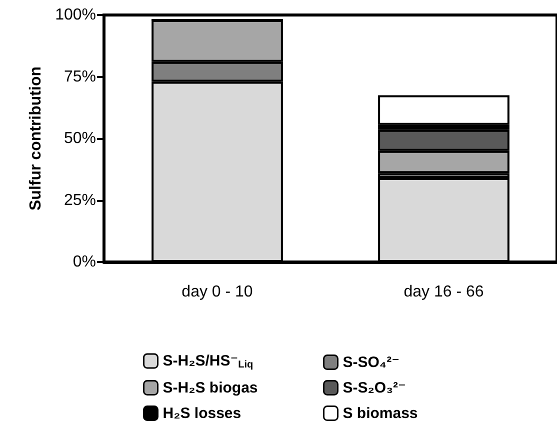 The height and width of the screenshot is (430, 557). What do you see at coordinates (374, 387) in the screenshot?
I see `legend-label: S-S₂O₃²⁻` at bounding box center [374, 387].